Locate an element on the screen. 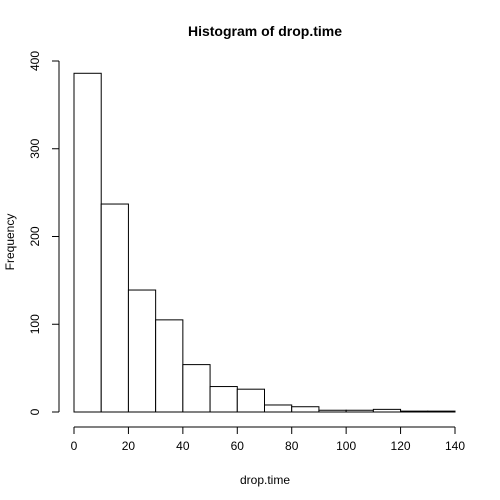 The height and width of the screenshot is (500, 500). y-axis-label: Frequency is located at coordinates (10, 242).